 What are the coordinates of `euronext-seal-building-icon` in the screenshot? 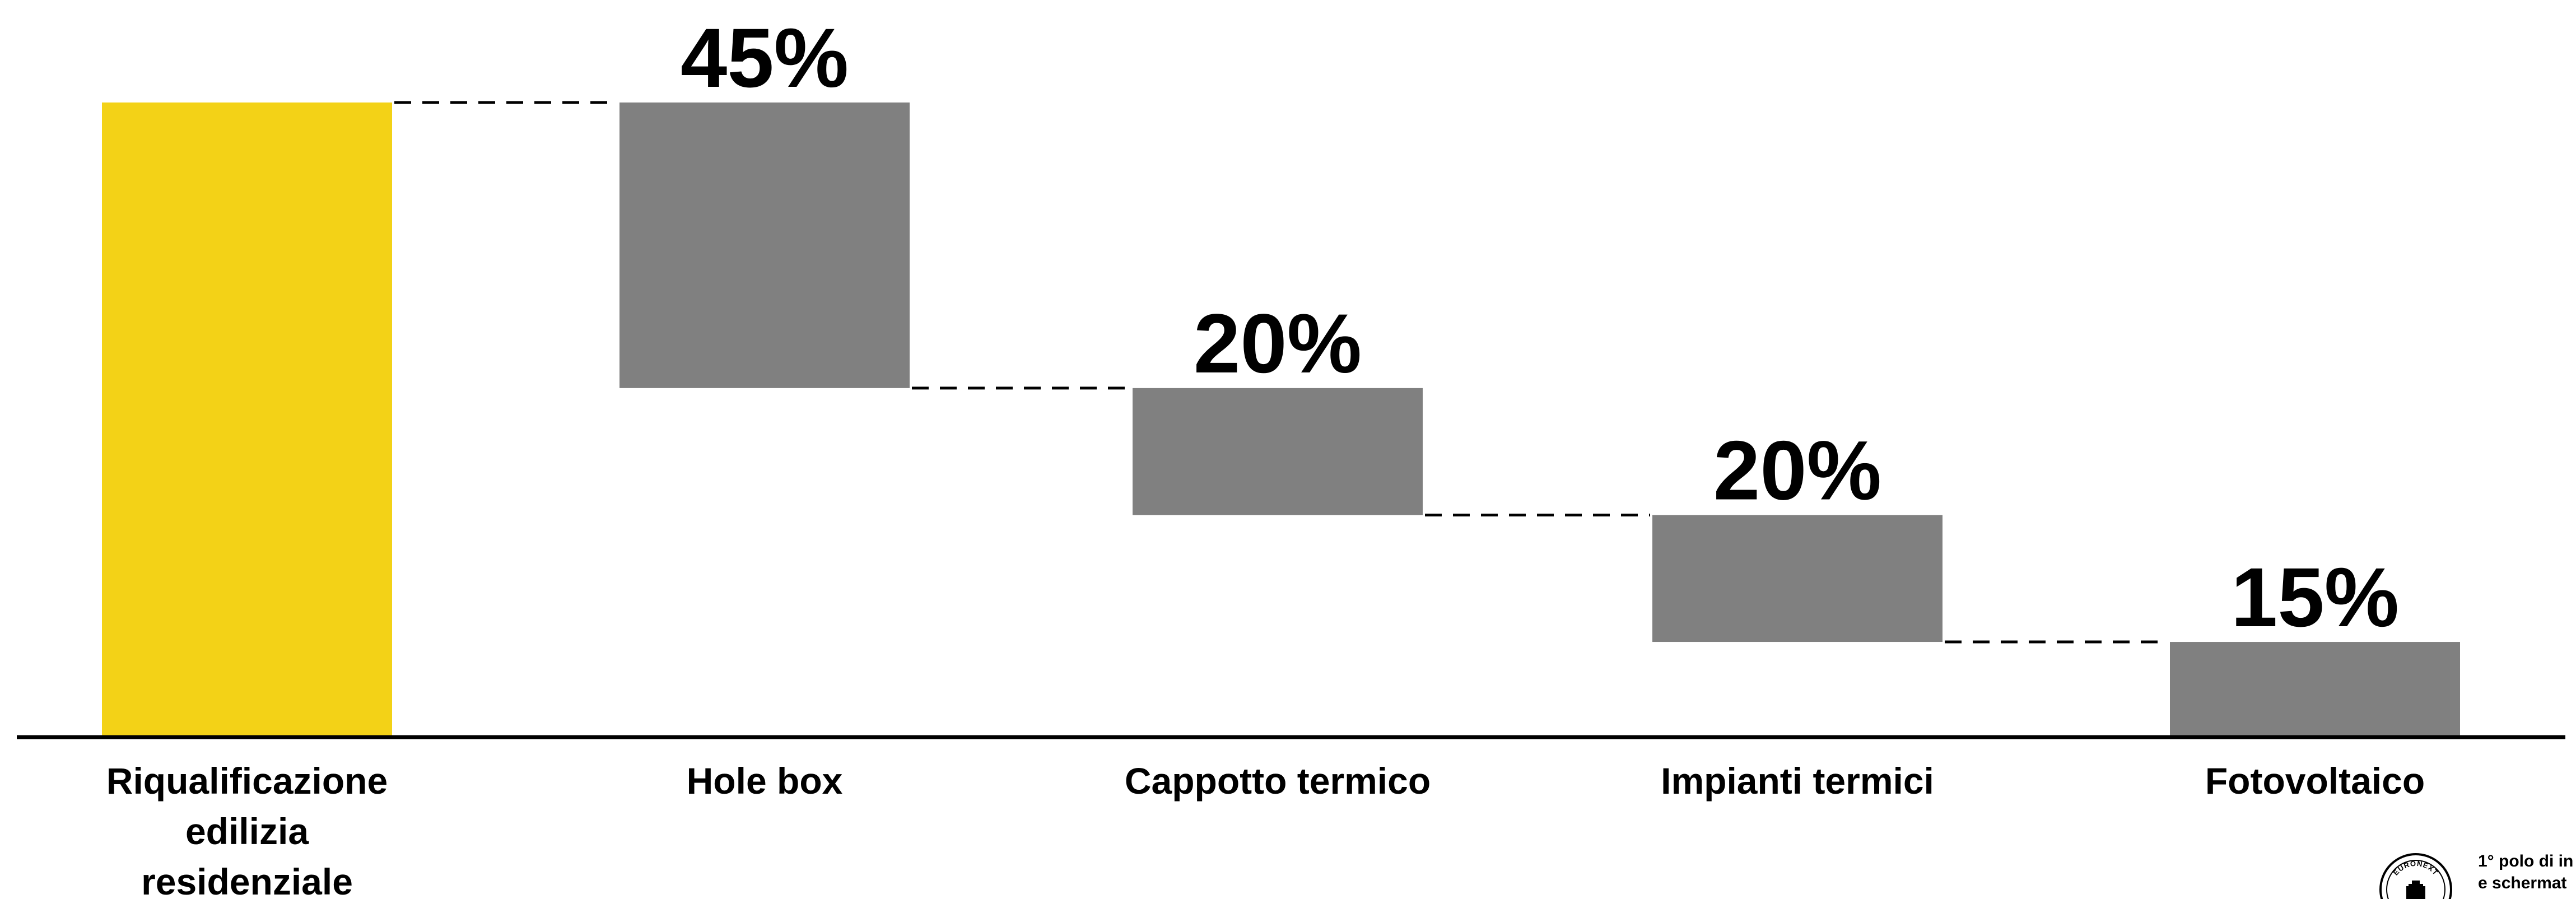 It's located at (2415, 890).